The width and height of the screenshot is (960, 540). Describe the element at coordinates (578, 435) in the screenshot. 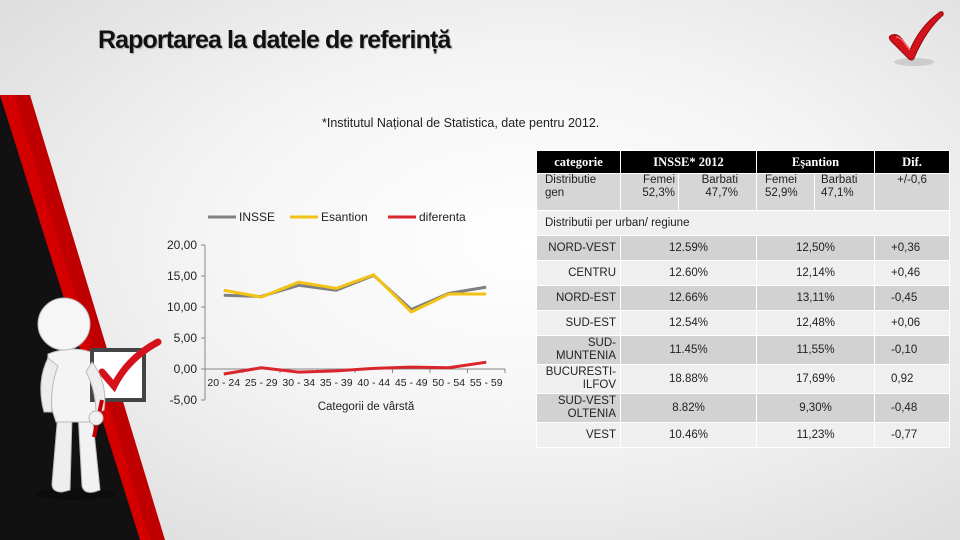

I see `region: VEST` at that location.